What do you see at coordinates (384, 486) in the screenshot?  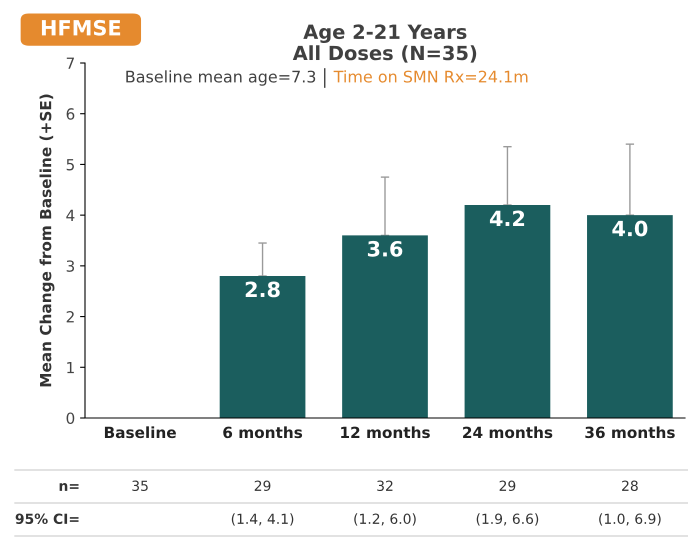 I see `text: 32` at bounding box center [384, 486].